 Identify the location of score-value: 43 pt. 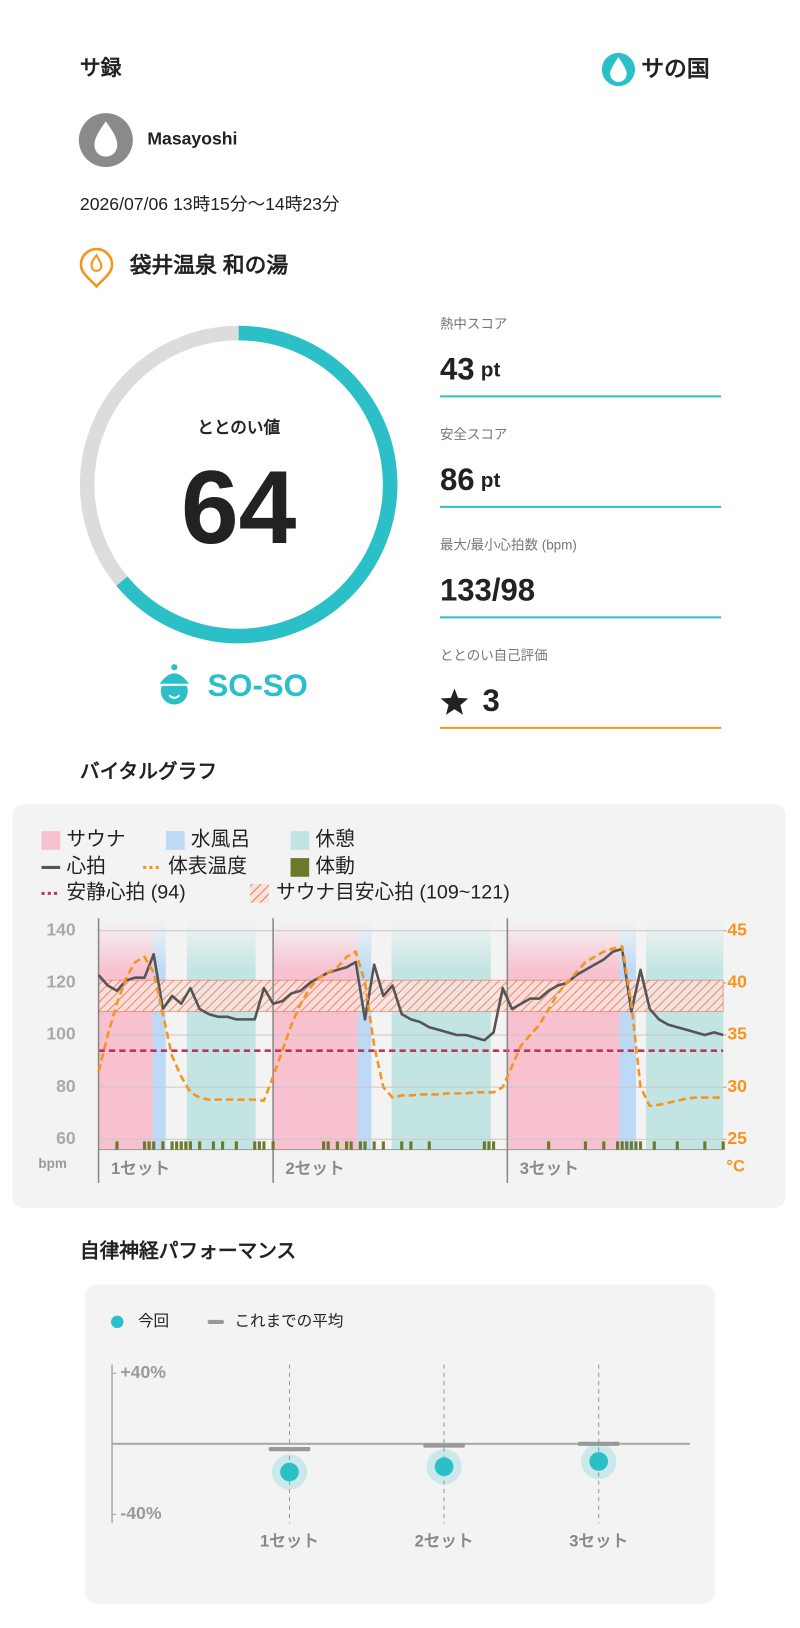
(470, 369).